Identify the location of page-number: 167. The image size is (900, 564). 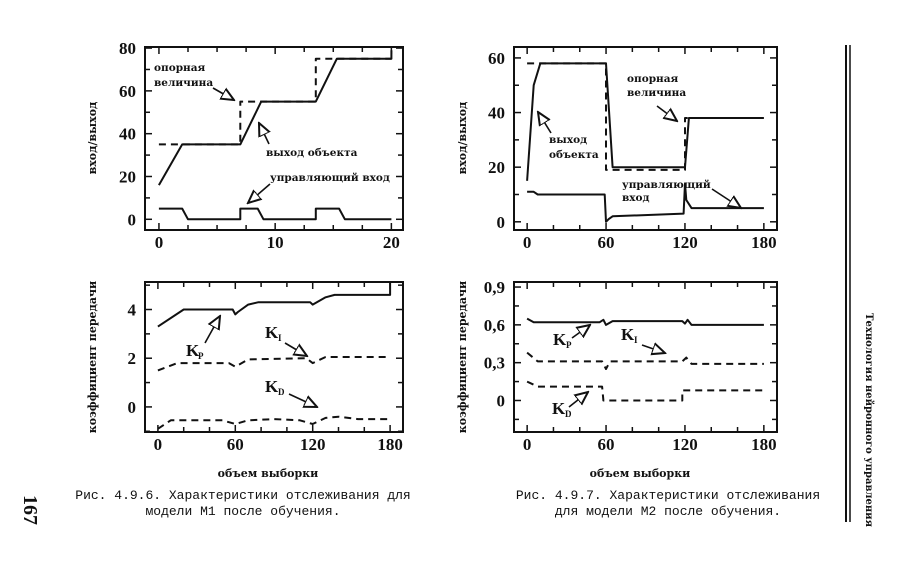
(30, 510).